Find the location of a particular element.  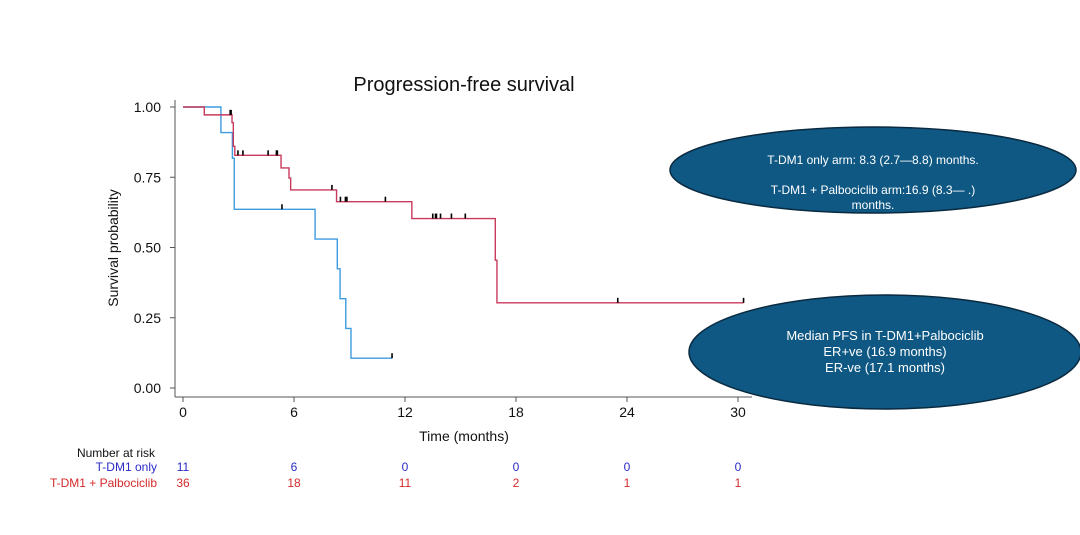

annotation-text: months. is located at coordinates (873, 205).